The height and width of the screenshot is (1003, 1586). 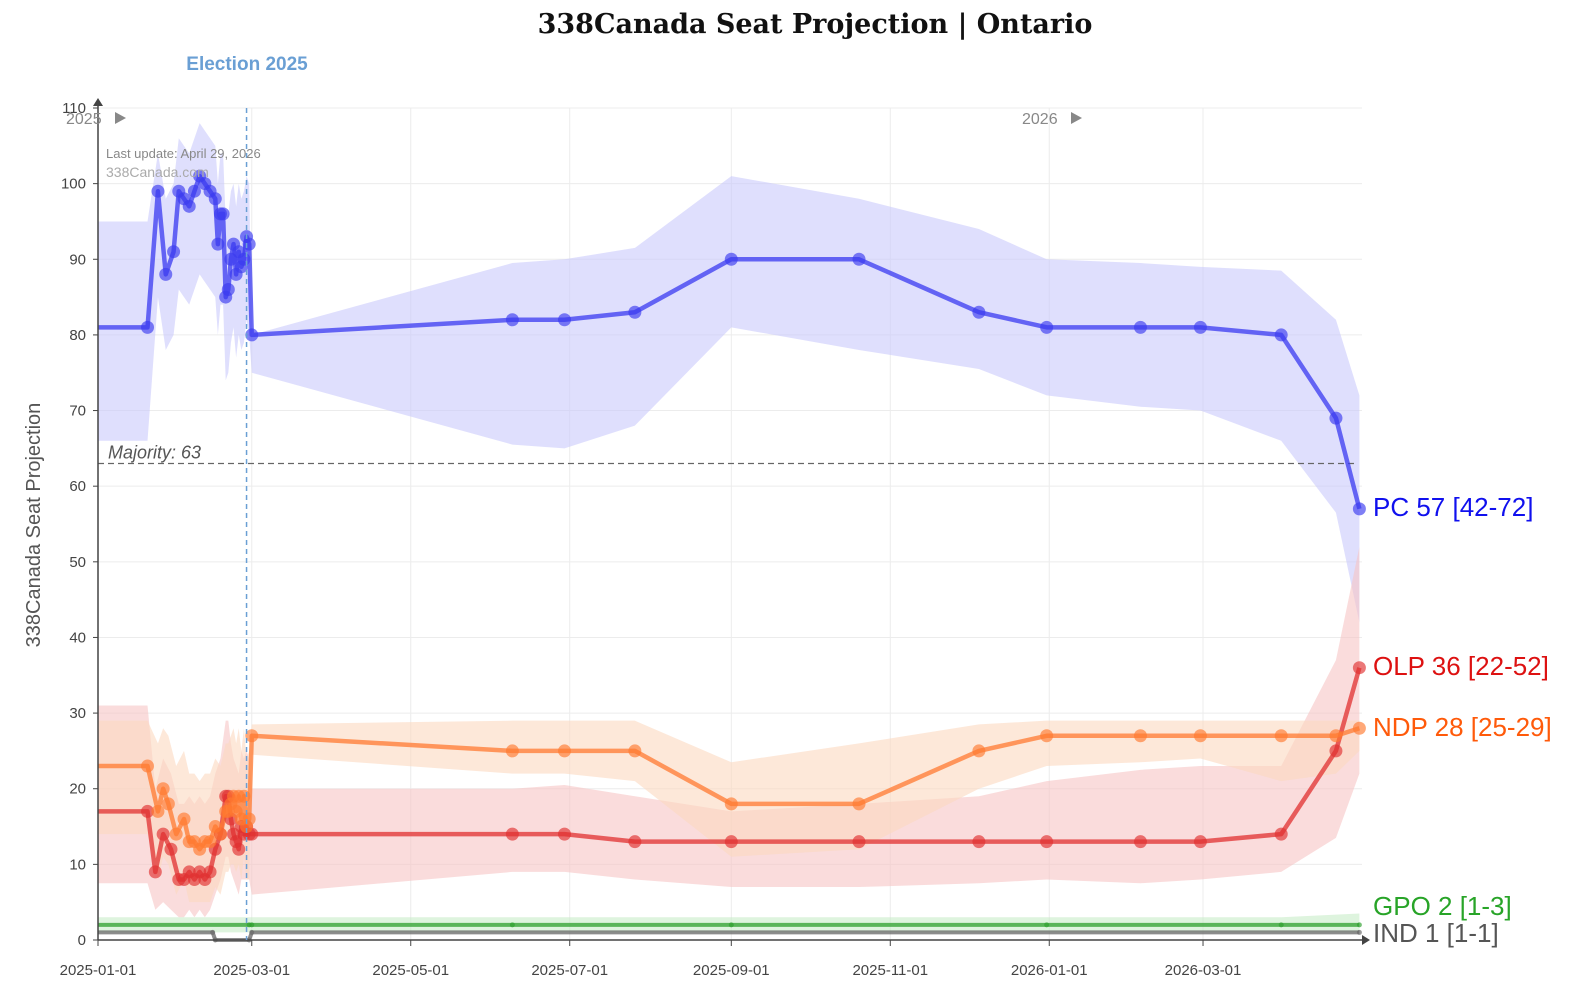 What do you see at coordinates (1049, 970) in the screenshot?
I see `x-tick-label: 2026-01-01` at bounding box center [1049, 970].